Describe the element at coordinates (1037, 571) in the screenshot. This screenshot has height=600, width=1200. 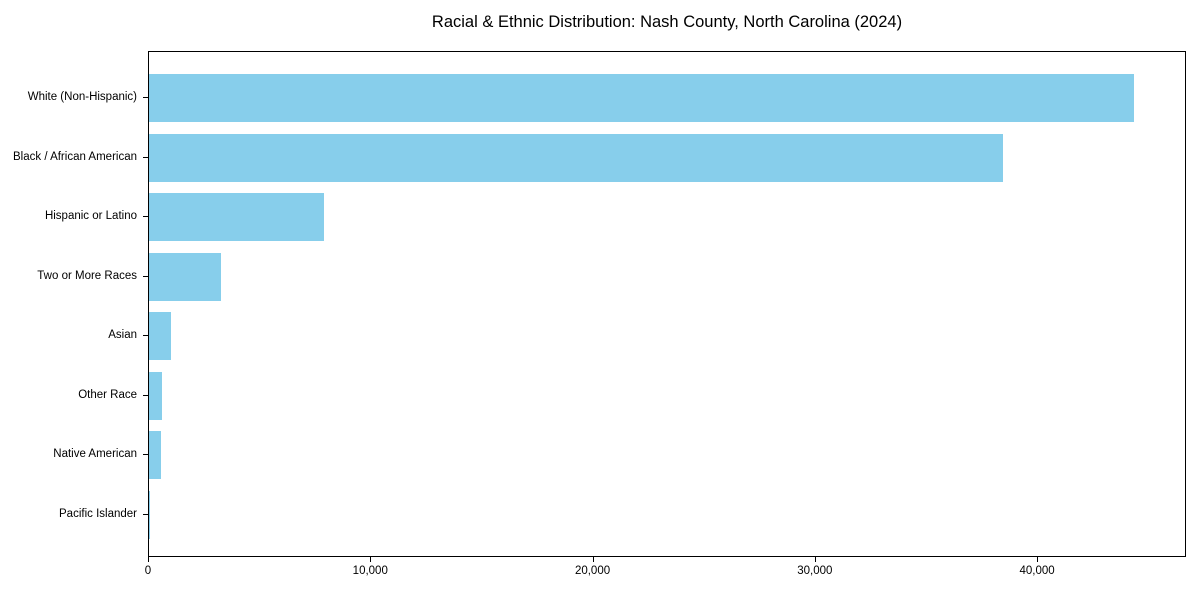
I see `x-tick-label: 40,000` at that location.